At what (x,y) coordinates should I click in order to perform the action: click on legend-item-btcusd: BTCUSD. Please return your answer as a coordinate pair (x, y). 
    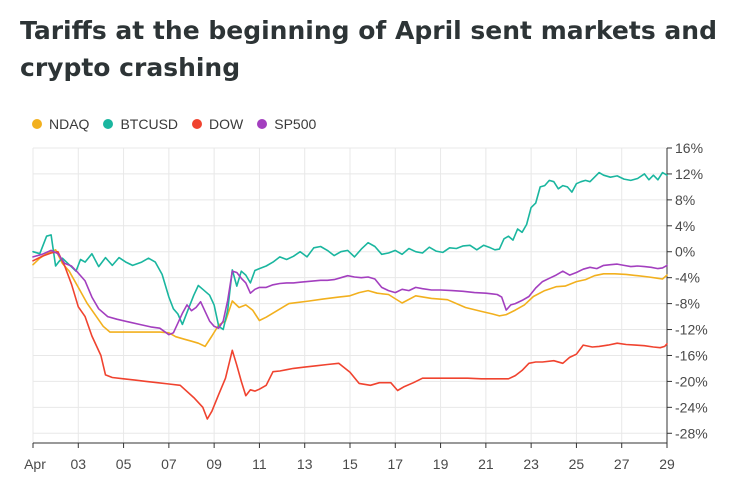
    Looking at the image, I should click on (140, 124).